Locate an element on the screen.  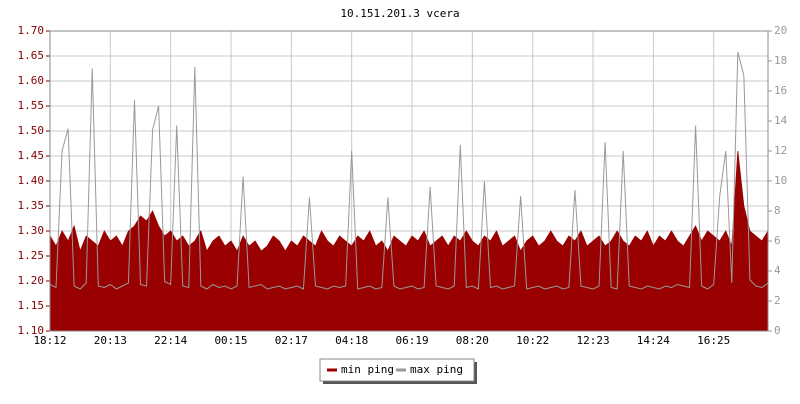
legend-label: max ping is located at coordinates (436, 369).